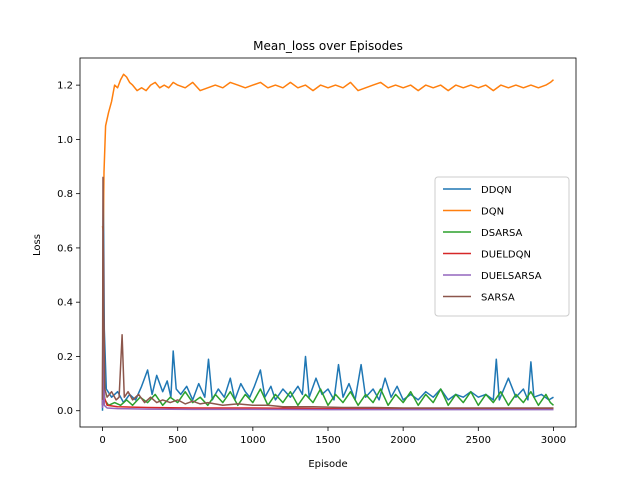  I want to click on legend-entry-label: DUELSARSA, so click(511, 276).